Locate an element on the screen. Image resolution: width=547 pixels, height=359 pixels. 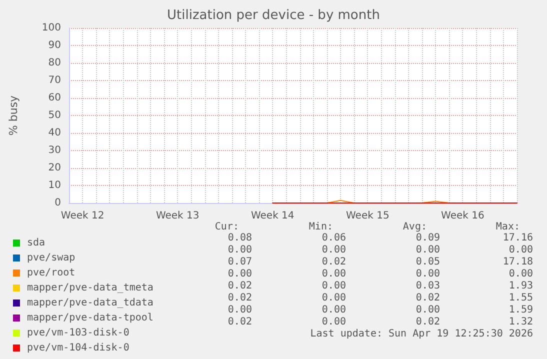
y-tick-label: 50 is located at coordinates (54, 115).